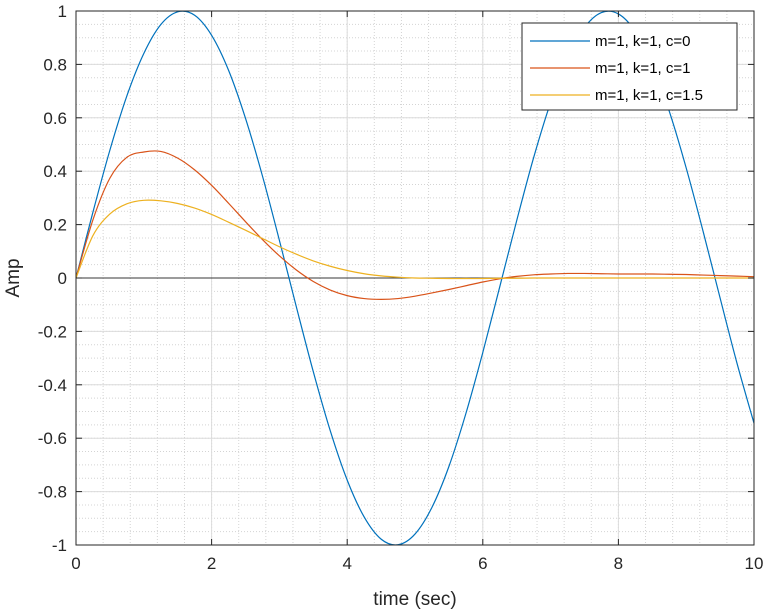  Describe the element at coordinates (618, 563) in the screenshot. I see `x-tick-label: 8` at that location.